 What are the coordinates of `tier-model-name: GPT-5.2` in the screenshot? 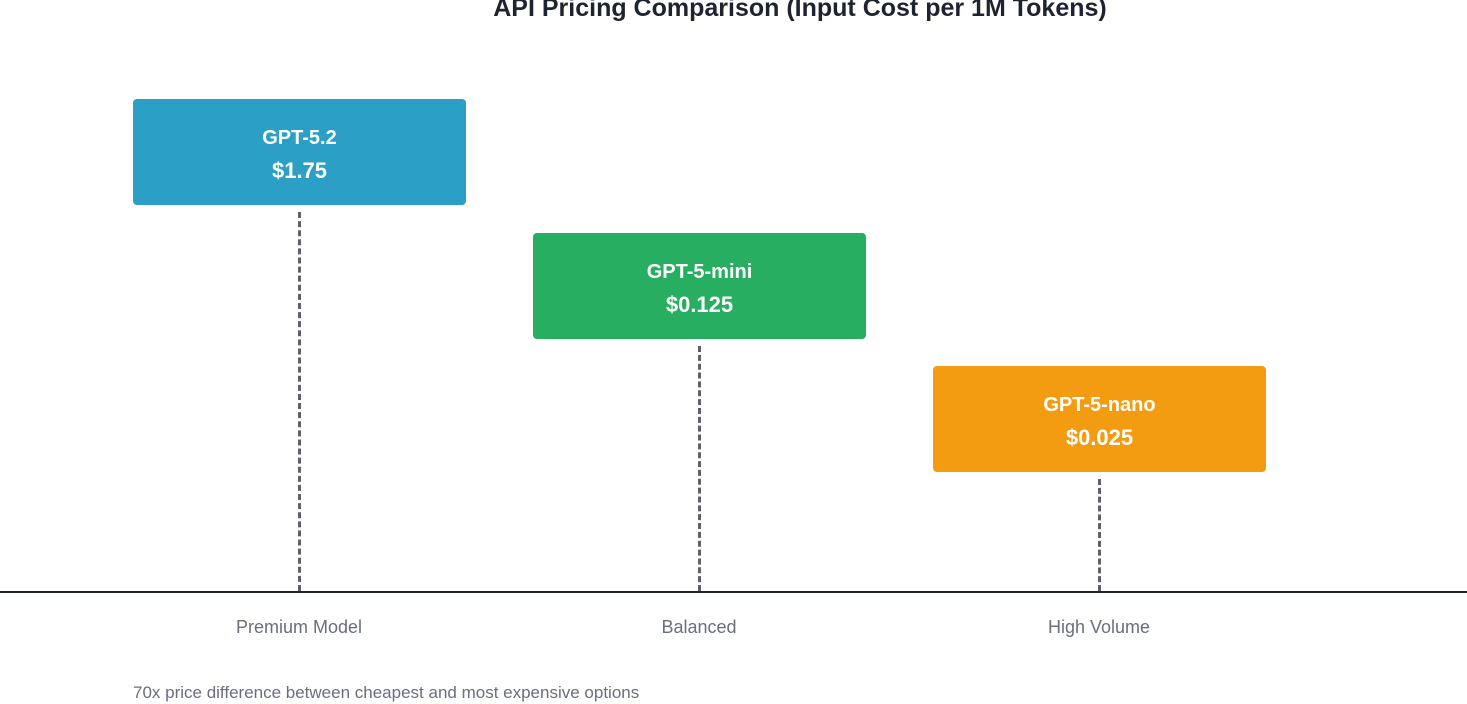 It's located at (299, 138).